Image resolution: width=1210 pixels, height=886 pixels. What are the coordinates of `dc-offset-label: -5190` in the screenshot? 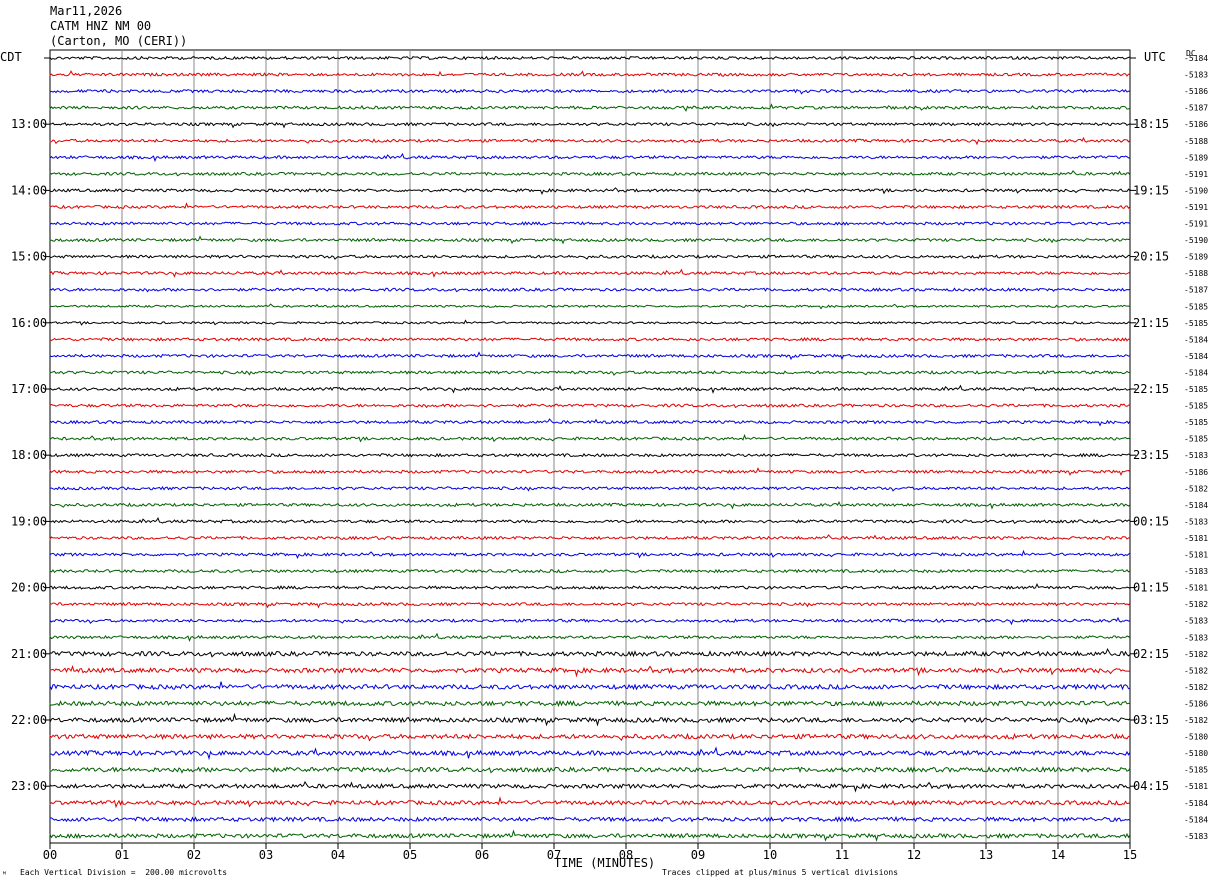 It's located at (1196, 190).